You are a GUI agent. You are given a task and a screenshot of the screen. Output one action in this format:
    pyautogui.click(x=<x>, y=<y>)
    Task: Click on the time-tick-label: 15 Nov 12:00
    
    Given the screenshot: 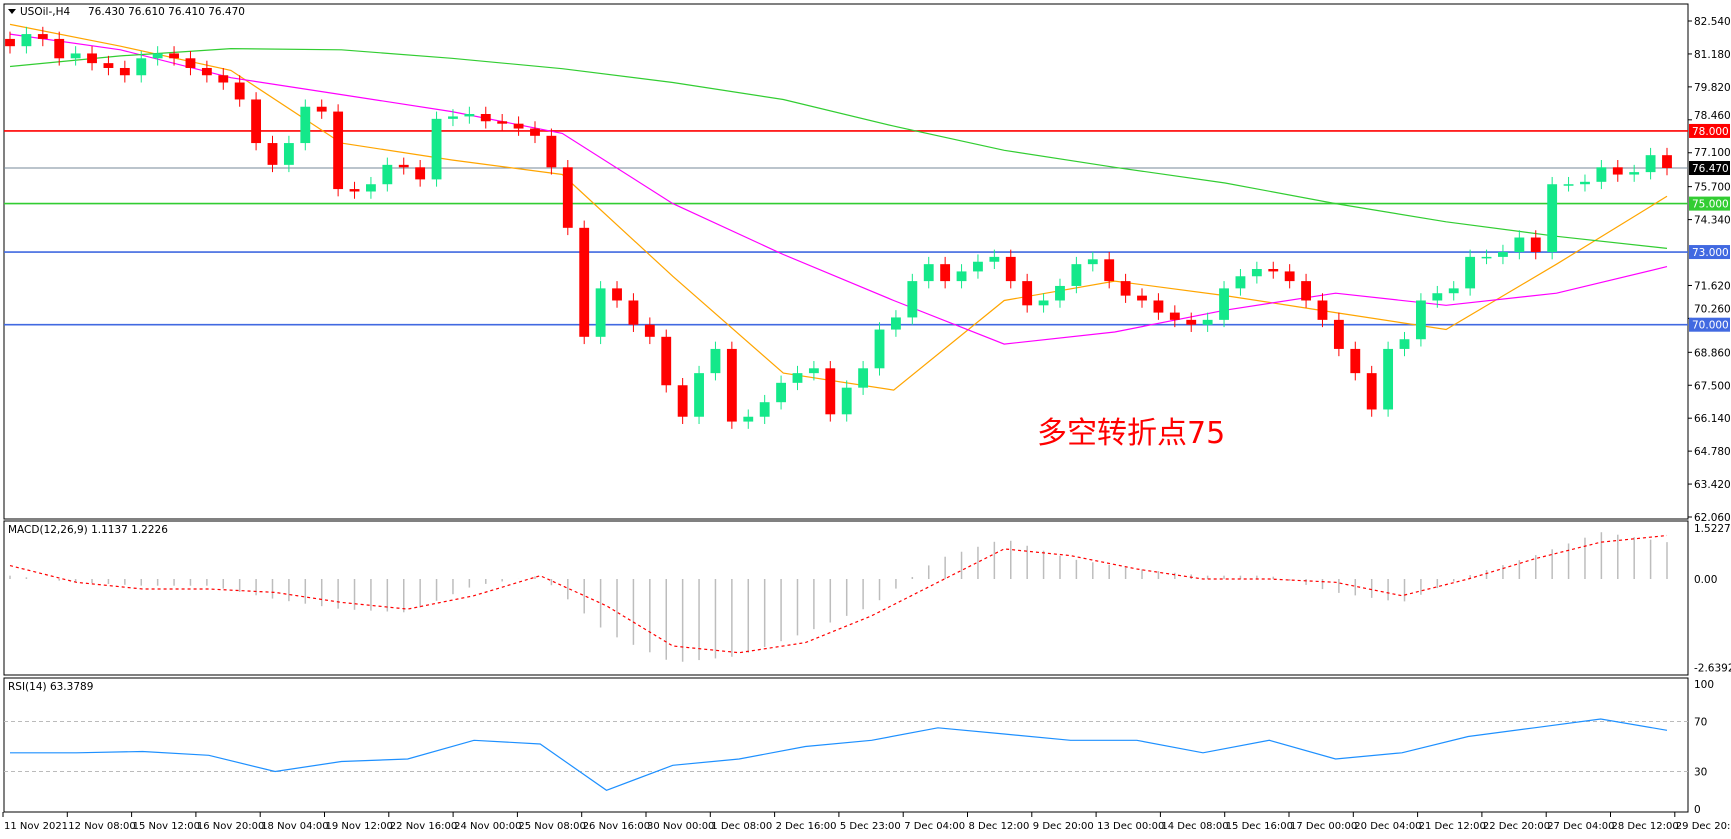 What is the action you would take?
    pyautogui.click(x=166, y=826)
    